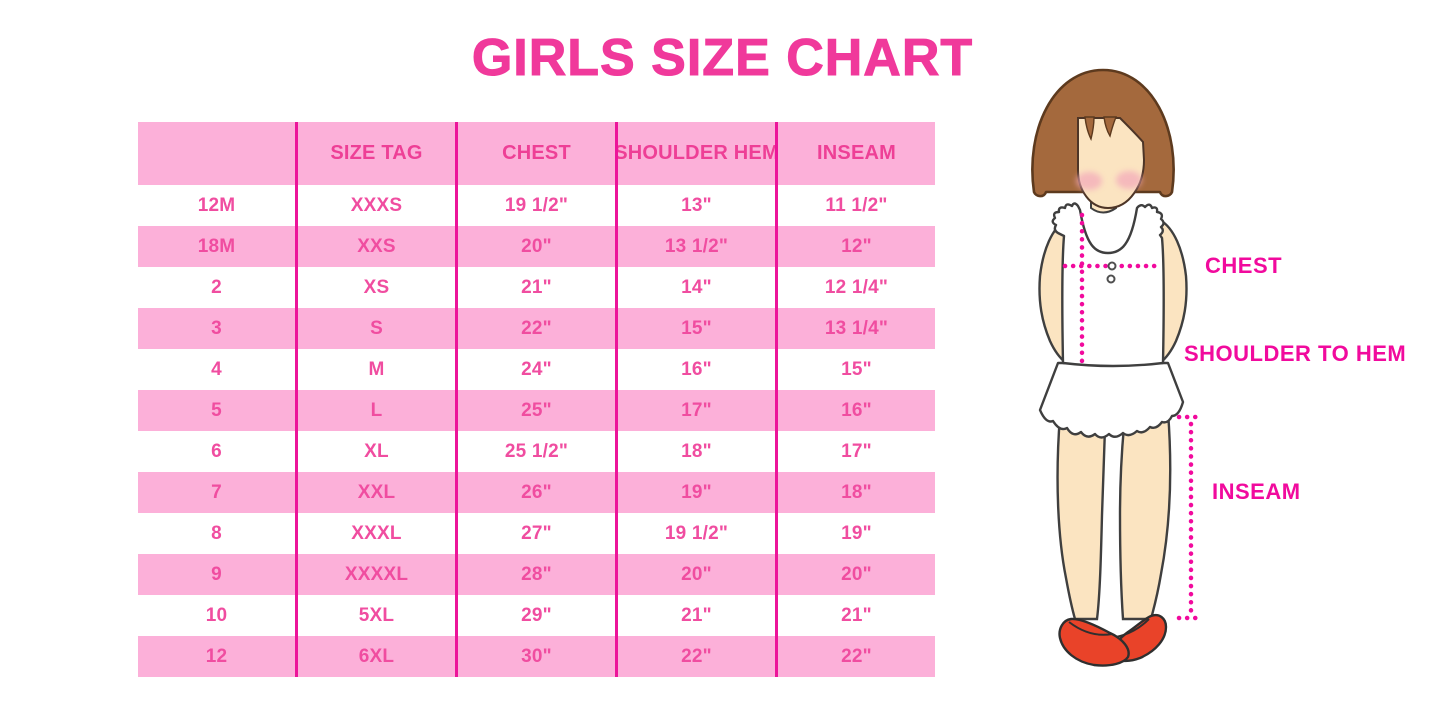 The height and width of the screenshot is (723, 1445). Describe the element at coordinates (378, 205) in the screenshot. I see `size-cell: XXXS` at that location.